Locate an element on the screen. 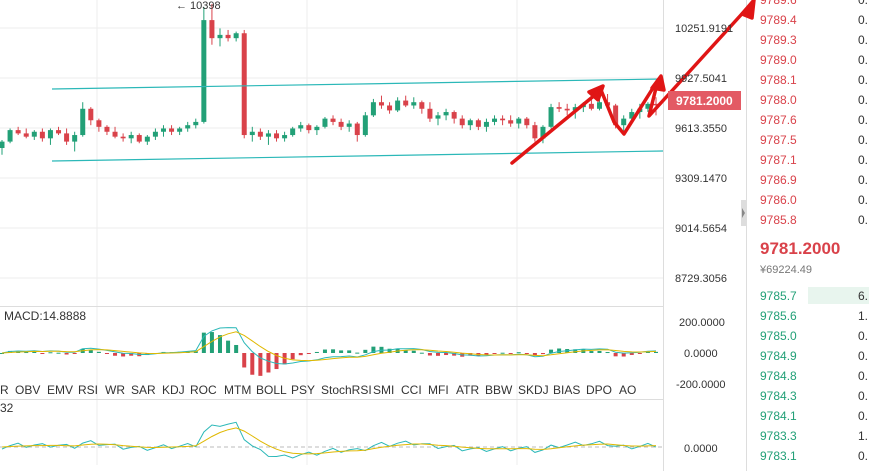 Image resolution: width=869 pixels, height=471 pixels. arrow-head-upper is located at coordinates (748, 10).